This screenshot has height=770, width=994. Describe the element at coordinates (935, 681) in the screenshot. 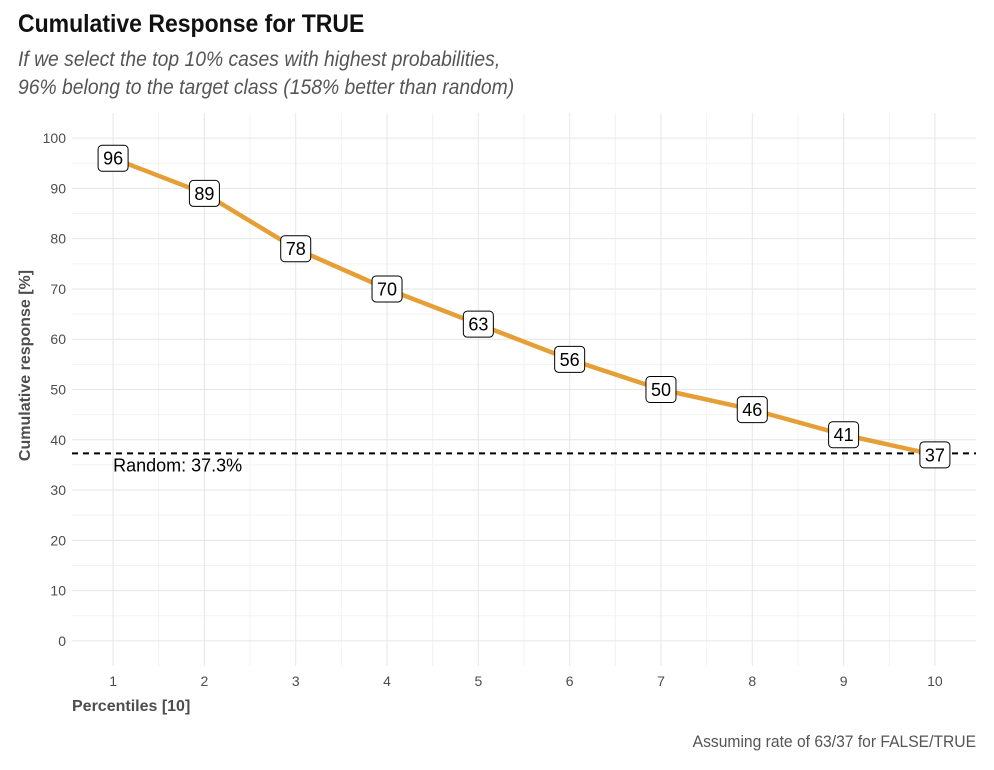

I see `x-tick-label: 10` at that location.